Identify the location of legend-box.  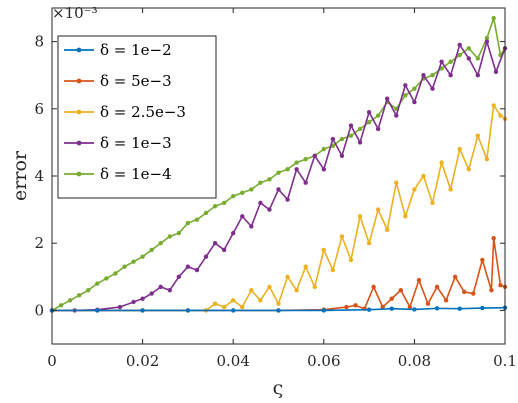
(137, 117).